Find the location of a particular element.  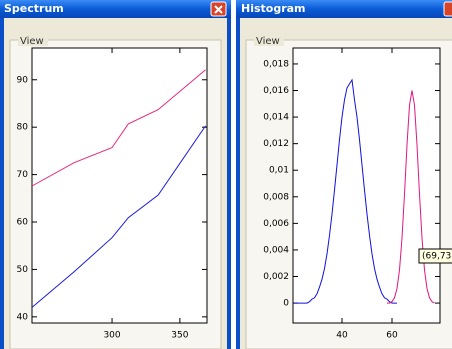

y-tick-label: 0 is located at coordinates (286, 304).